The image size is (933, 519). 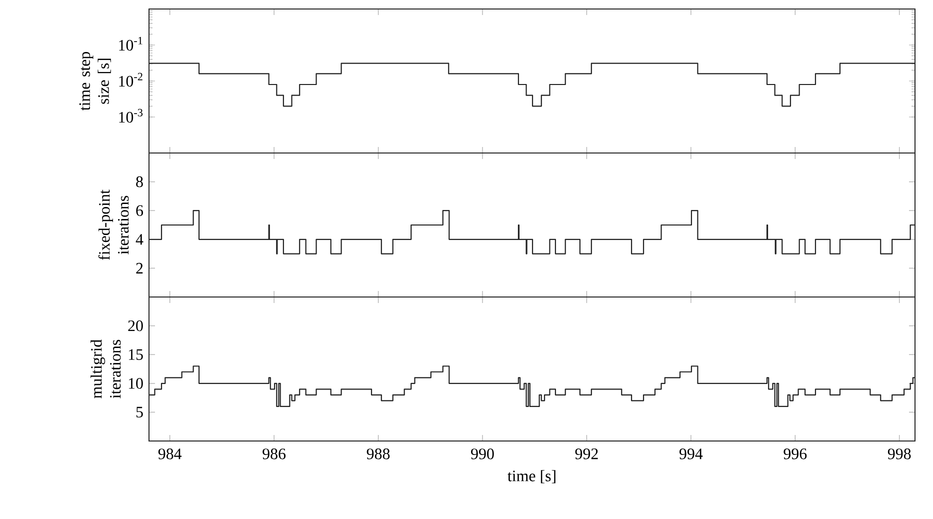 What do you see at coordinates (378, 454) in the screenshot?
I see `x-tick-label: 988` at bounding box center [378, 454].